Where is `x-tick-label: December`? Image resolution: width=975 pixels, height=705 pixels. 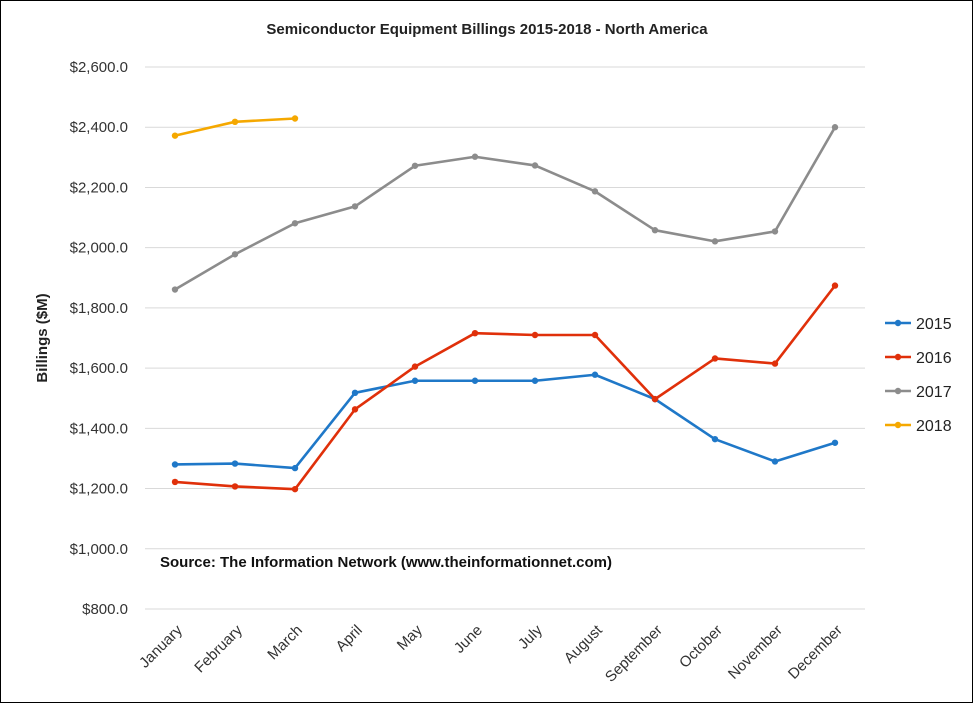 x-tick-label: December is located at coordinates (815, 652).